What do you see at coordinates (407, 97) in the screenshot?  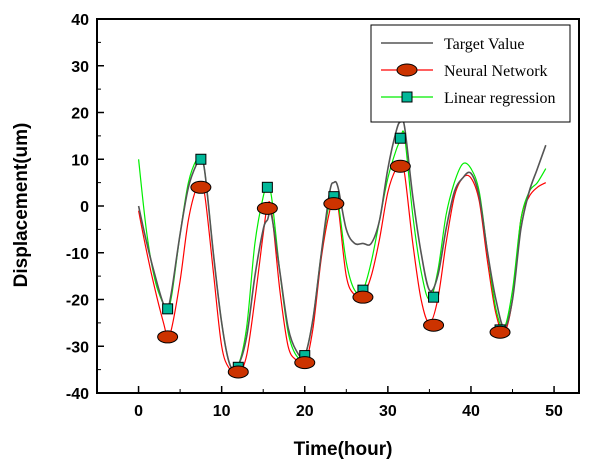 I see `legend-marker-linear-regression` at bounding box center [407, 97].